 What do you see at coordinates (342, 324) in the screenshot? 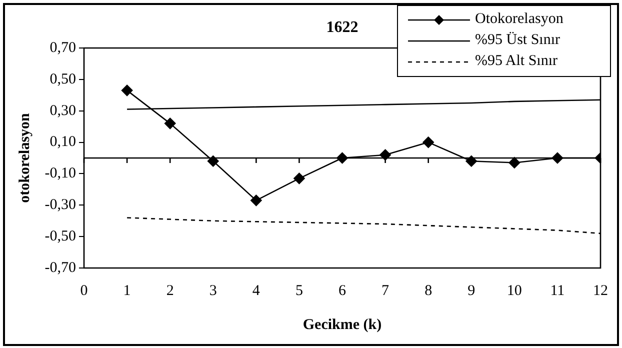
I see `x-axis-title: Gecikme (k)` at bounding box center [342, 324].